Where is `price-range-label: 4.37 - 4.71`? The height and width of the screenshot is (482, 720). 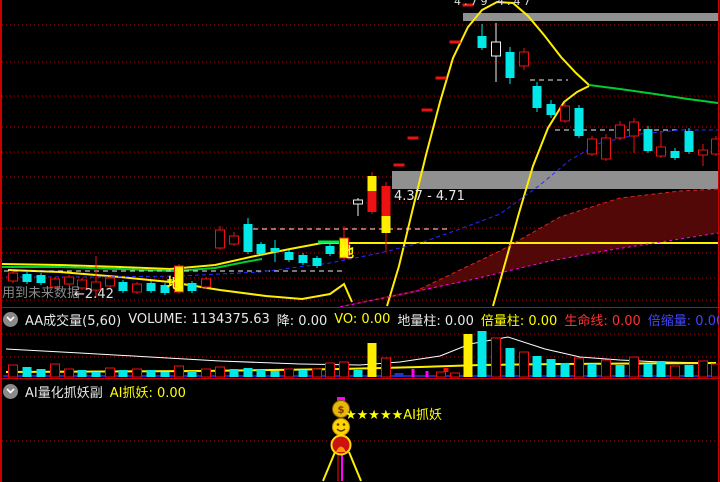
price-range-label: 4.37 - 4.71 is located at coordinates (429, 196).